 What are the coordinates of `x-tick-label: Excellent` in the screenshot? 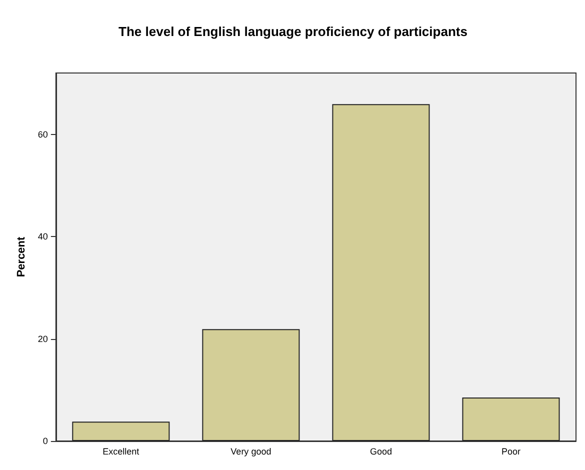 It's located at (121, 451).